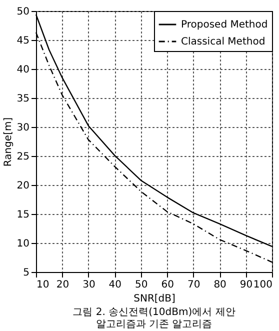 The width and height of the screenshot is (279, 331). Describe the element at coordinates (23, 215) in the screenshot. I see `y-tick-label: 15` at that location.